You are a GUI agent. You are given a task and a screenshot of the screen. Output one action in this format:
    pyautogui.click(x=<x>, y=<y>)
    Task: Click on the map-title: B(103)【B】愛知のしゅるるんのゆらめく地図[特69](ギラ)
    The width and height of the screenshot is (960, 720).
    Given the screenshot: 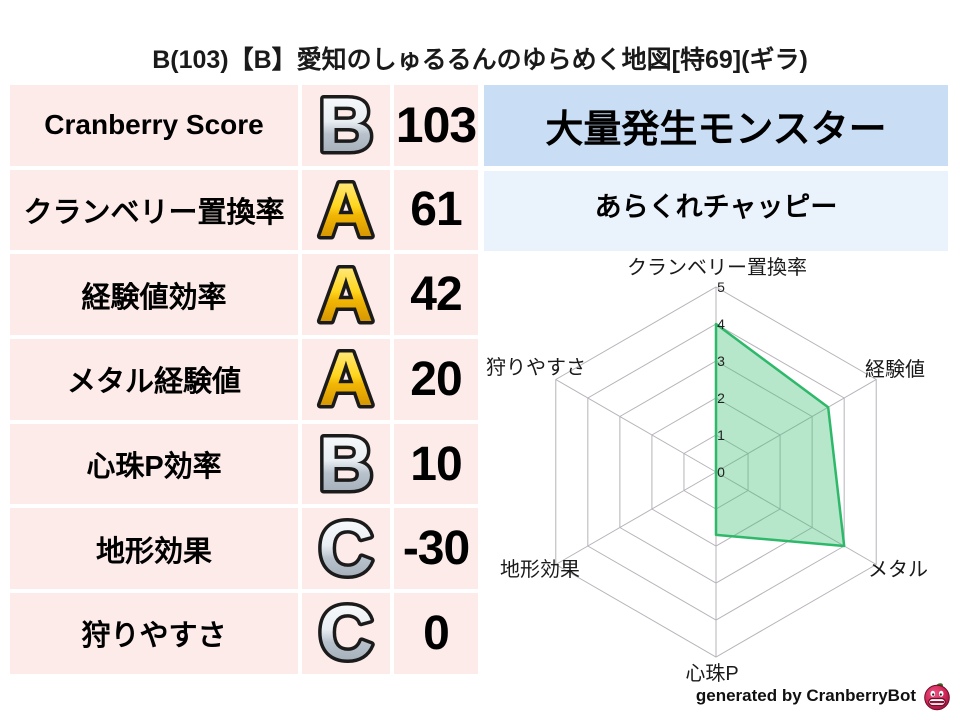 What is the action you would take?
    pyautogui.click(x=480, y=60)
    